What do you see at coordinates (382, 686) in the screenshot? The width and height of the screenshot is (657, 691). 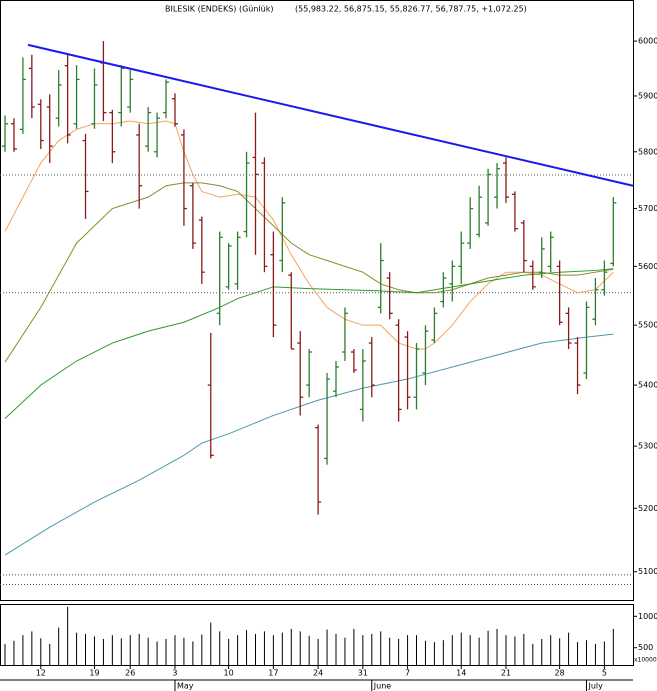 I see `month-label: June` at bounding box center [382, 686].